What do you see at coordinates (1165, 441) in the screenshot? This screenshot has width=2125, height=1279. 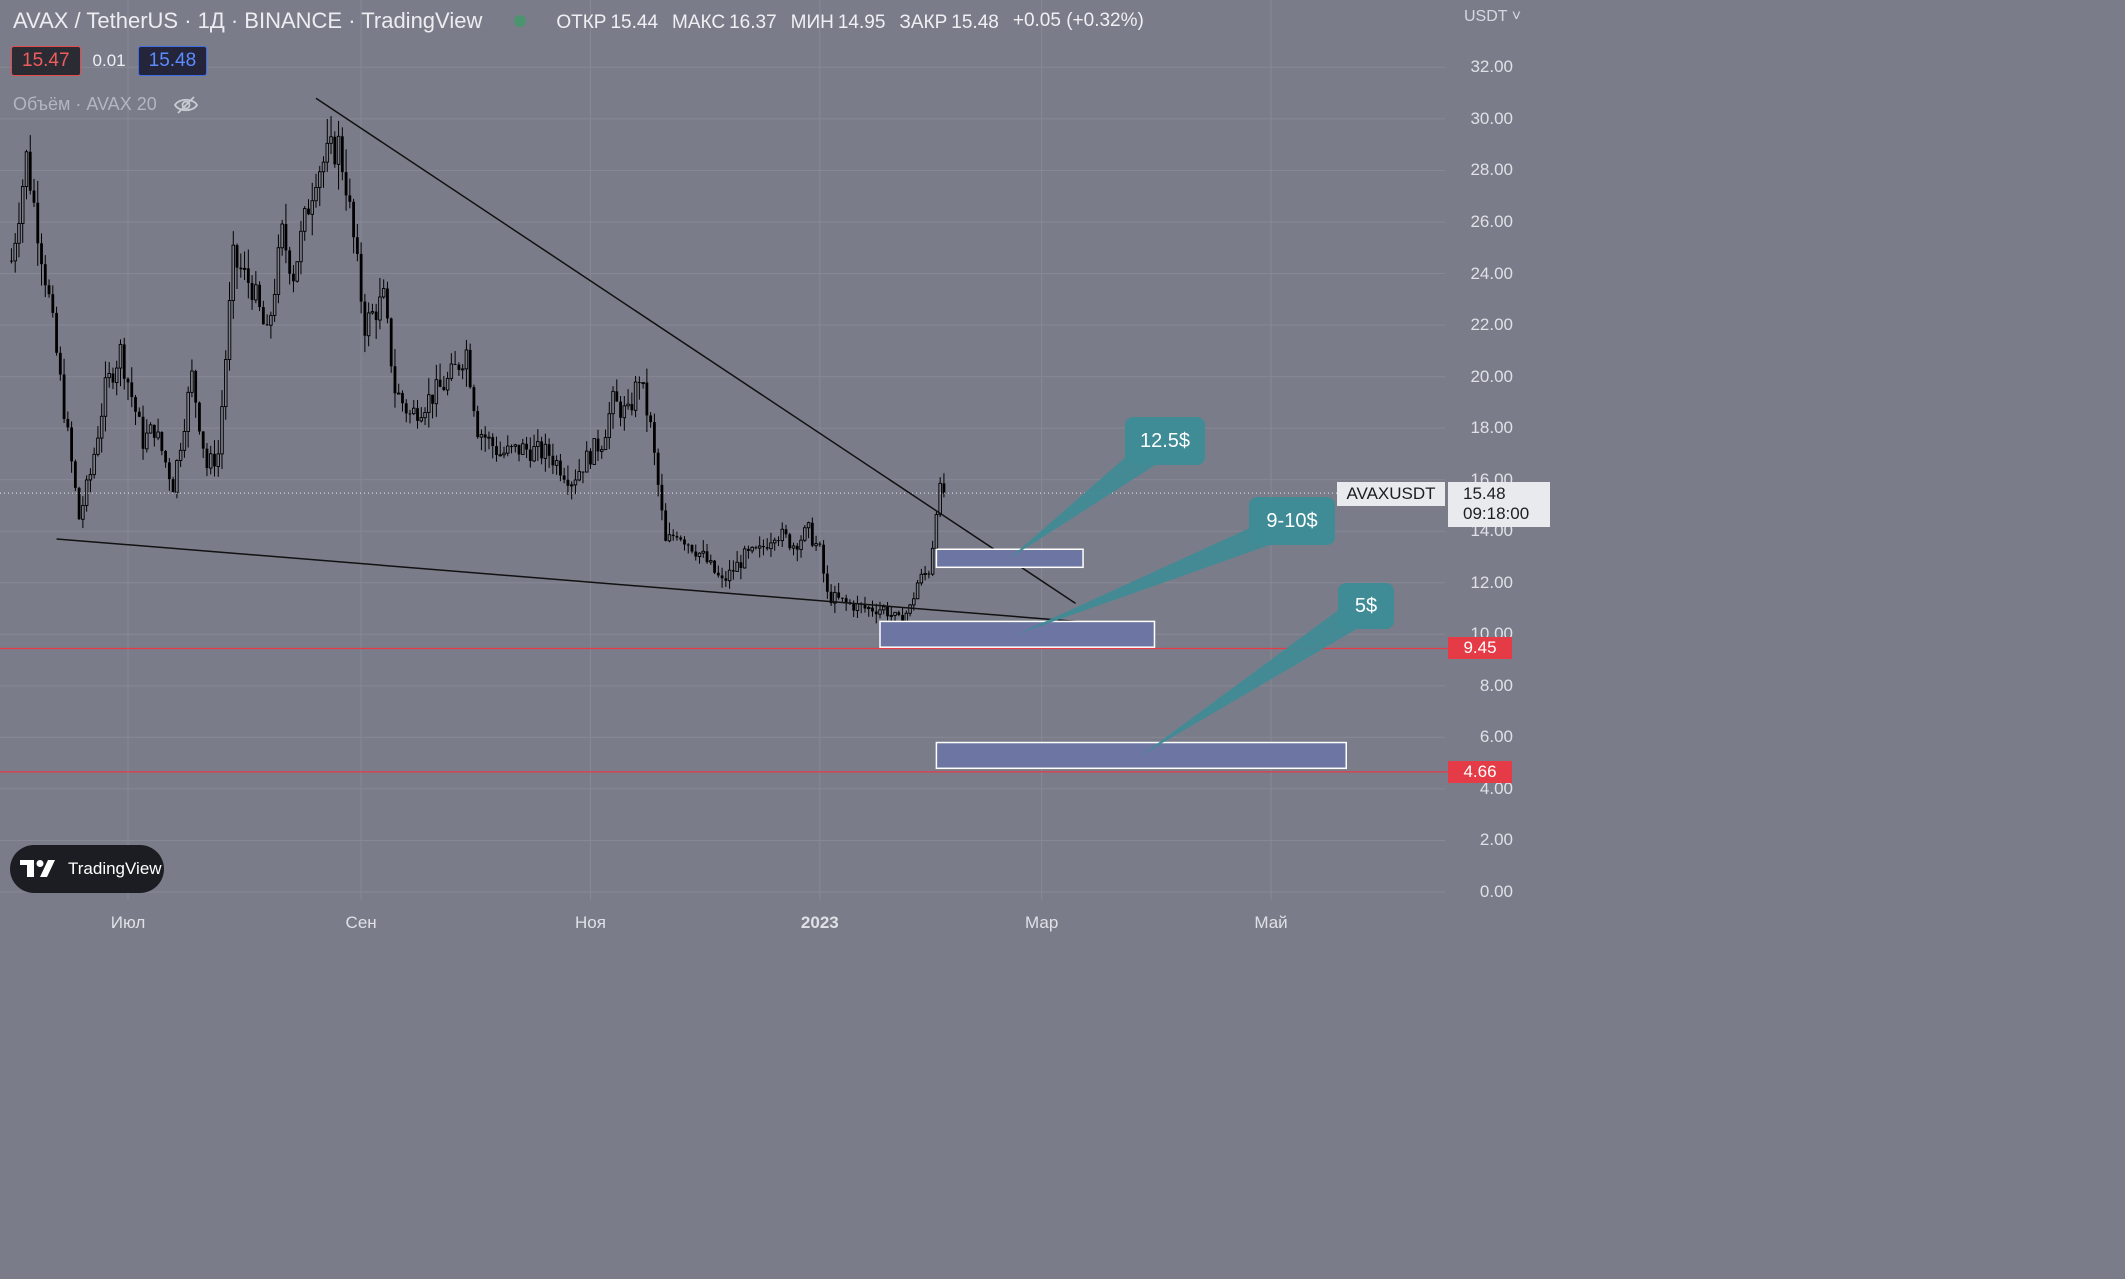 I see `target-price-callout: 12.5$` at bounding box center [1165, 441].